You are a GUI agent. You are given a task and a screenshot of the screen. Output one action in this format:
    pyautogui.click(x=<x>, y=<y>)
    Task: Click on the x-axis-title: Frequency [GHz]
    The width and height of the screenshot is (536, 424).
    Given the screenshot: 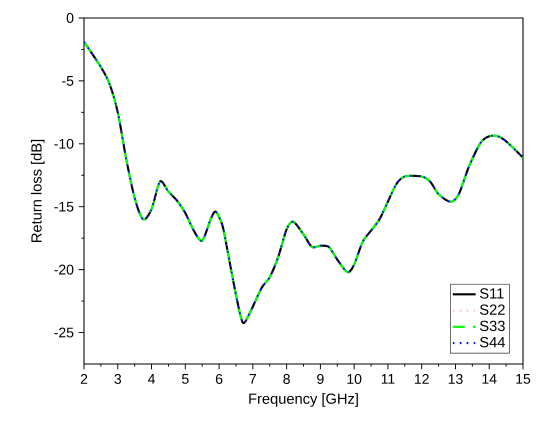 What is the action you would take?
    pyautogui.click(x=303, y=400)
    